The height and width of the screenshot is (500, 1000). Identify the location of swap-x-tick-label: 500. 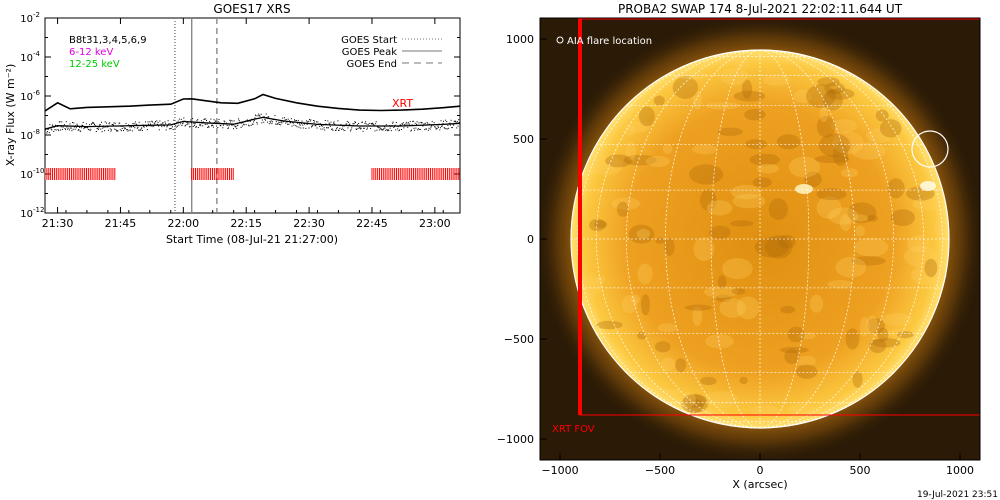
(860, 470).